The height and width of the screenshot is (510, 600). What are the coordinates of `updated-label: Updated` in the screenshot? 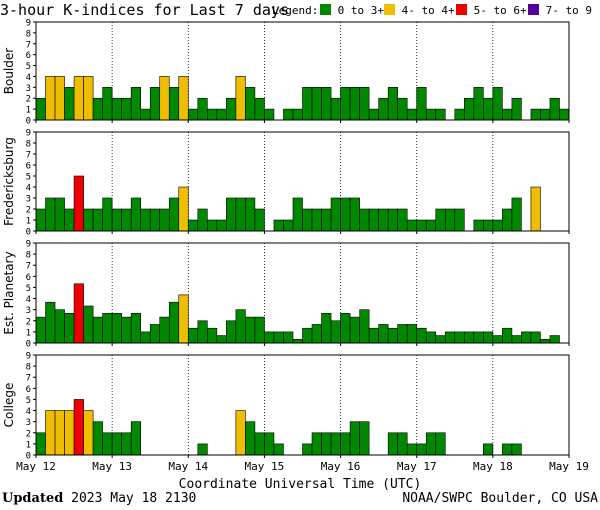 It's located at (33, 498).